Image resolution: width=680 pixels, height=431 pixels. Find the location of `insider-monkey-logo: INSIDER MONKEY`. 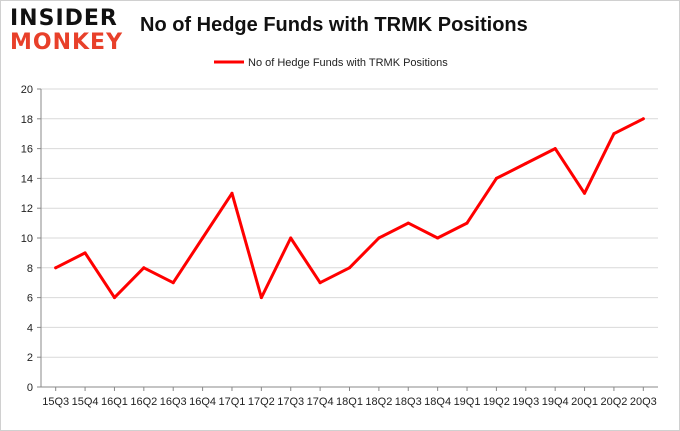

insider-monkey-logo: INSIDER MONKEY is located at coordinates (68, 32).